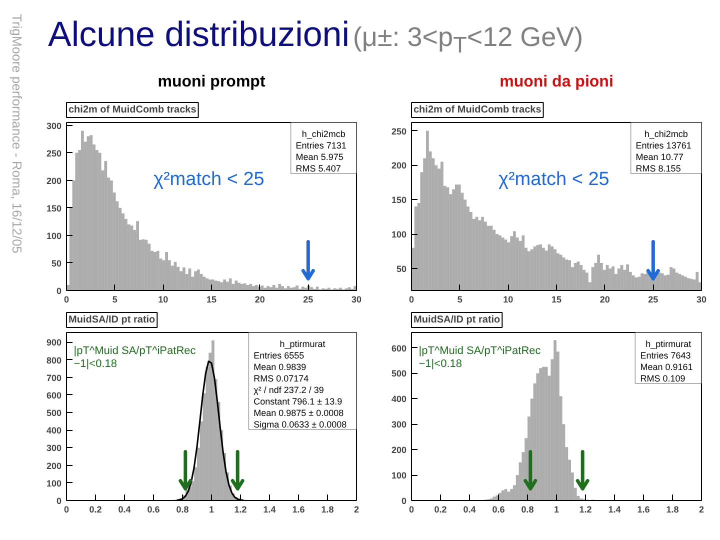 The height and width of the screenshot is (540, 720). I want to click on chart-subtitle: muoni prompt, so click(212, 82).